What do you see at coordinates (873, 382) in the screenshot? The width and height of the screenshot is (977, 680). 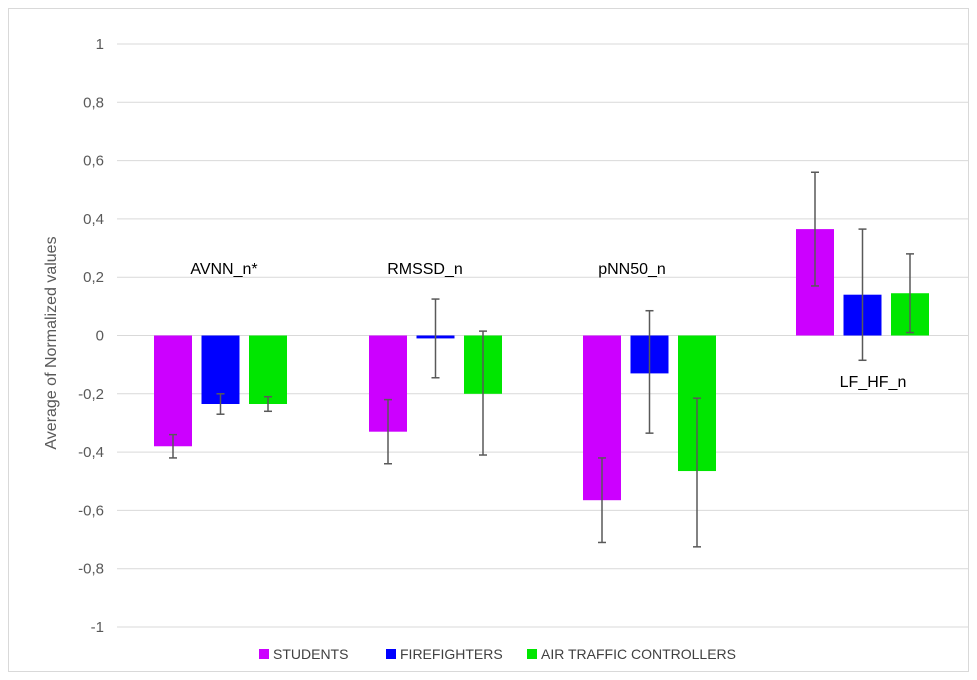 I see `category-label: LF_HF_n` at bounding box center [873, 382].